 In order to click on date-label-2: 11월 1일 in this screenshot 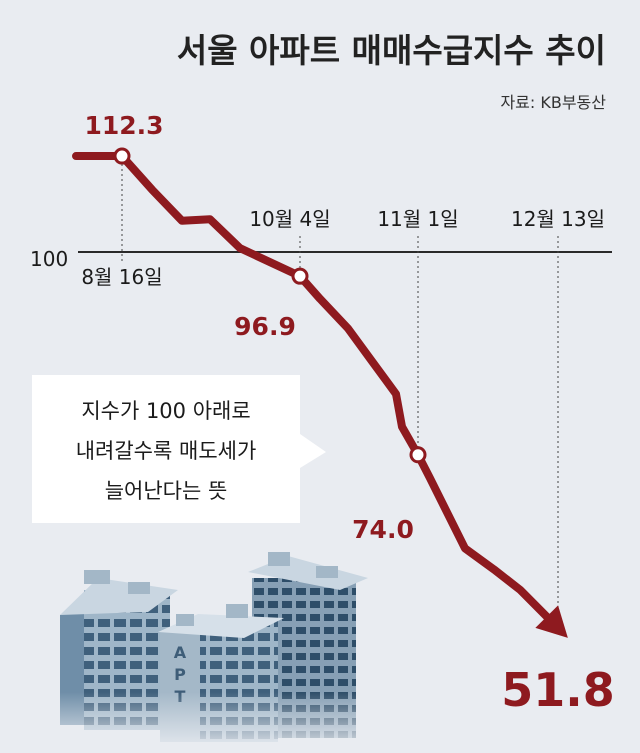, I will do `click(417, 219)`.